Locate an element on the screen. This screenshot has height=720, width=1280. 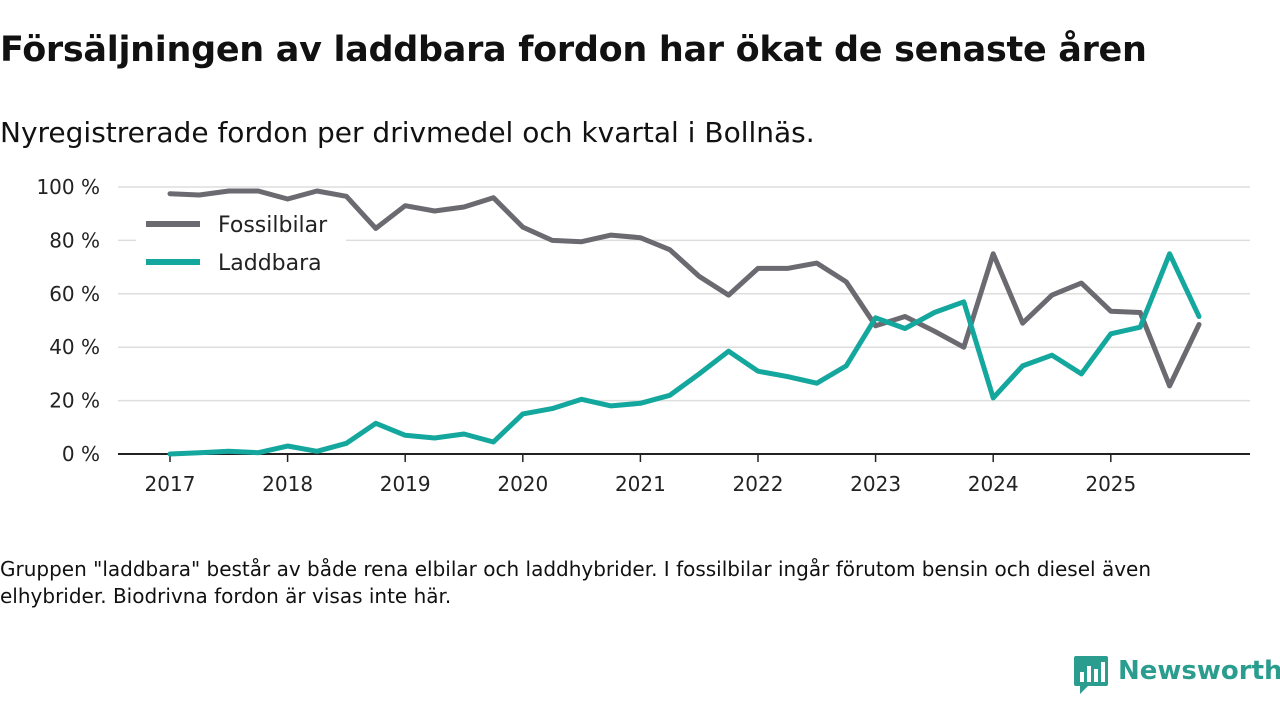
legend-label-laddbara: Laddbara is located at coordinates (270, 263).